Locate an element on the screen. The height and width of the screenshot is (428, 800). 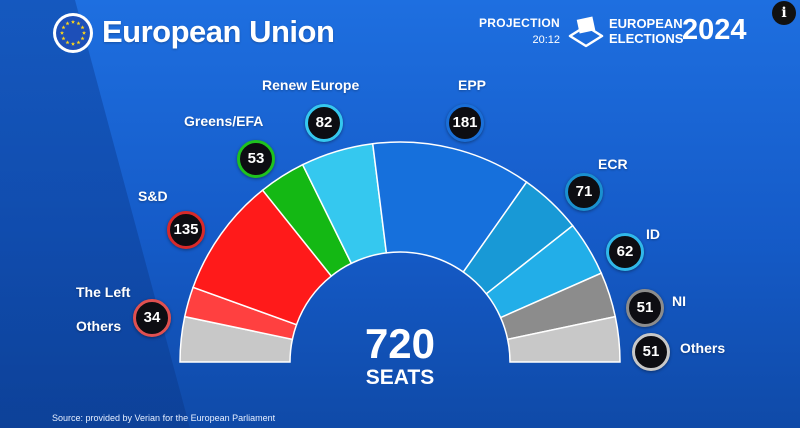
badge-id: 62 is located at coordinates (625, 252).